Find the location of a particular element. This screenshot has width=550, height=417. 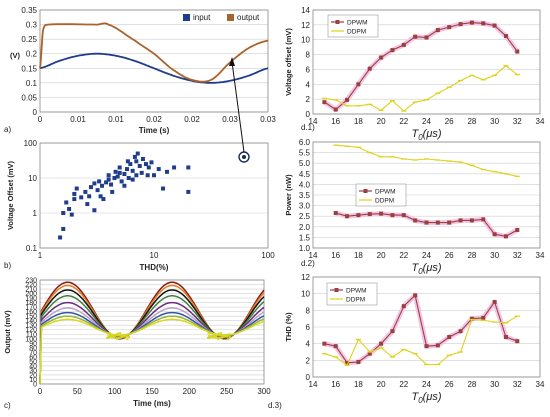

x-tick-label: 50 is located at coordinates (77, 391).